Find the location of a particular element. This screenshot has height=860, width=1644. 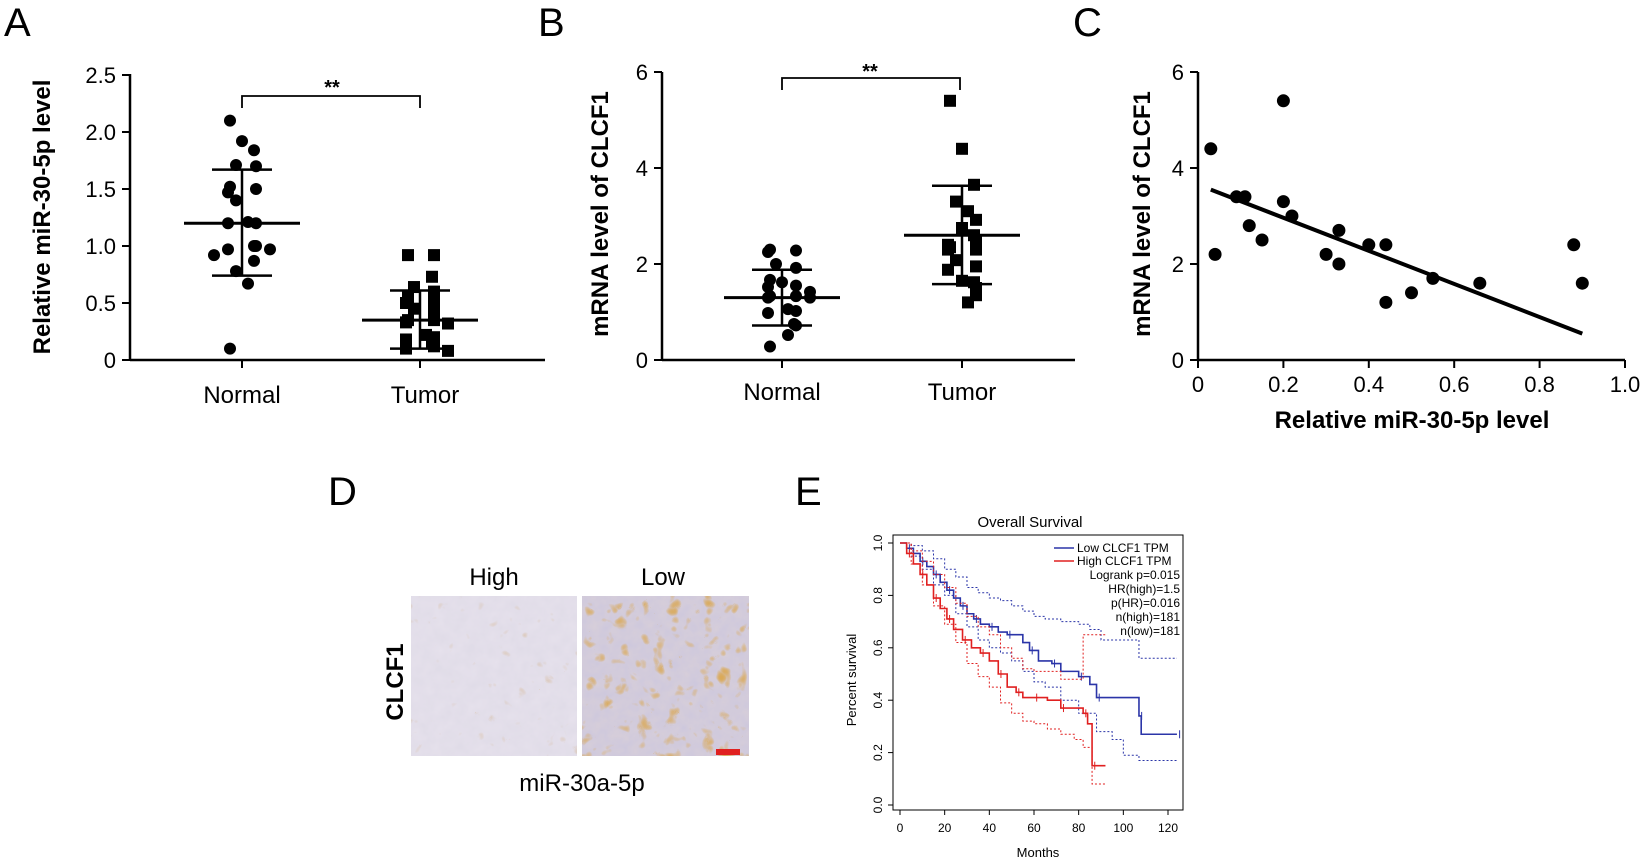

c-y-tick-label: 4 is located at coordinates (1178, 168).